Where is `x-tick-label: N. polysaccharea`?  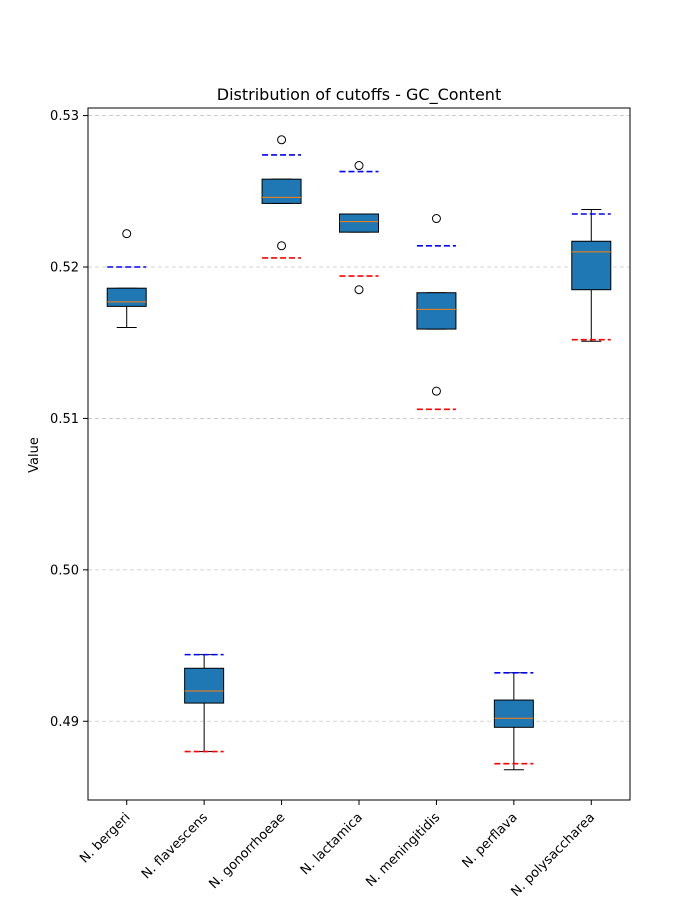 x-tick-label: N. polysaccharea is located at coordinates (553, 855).